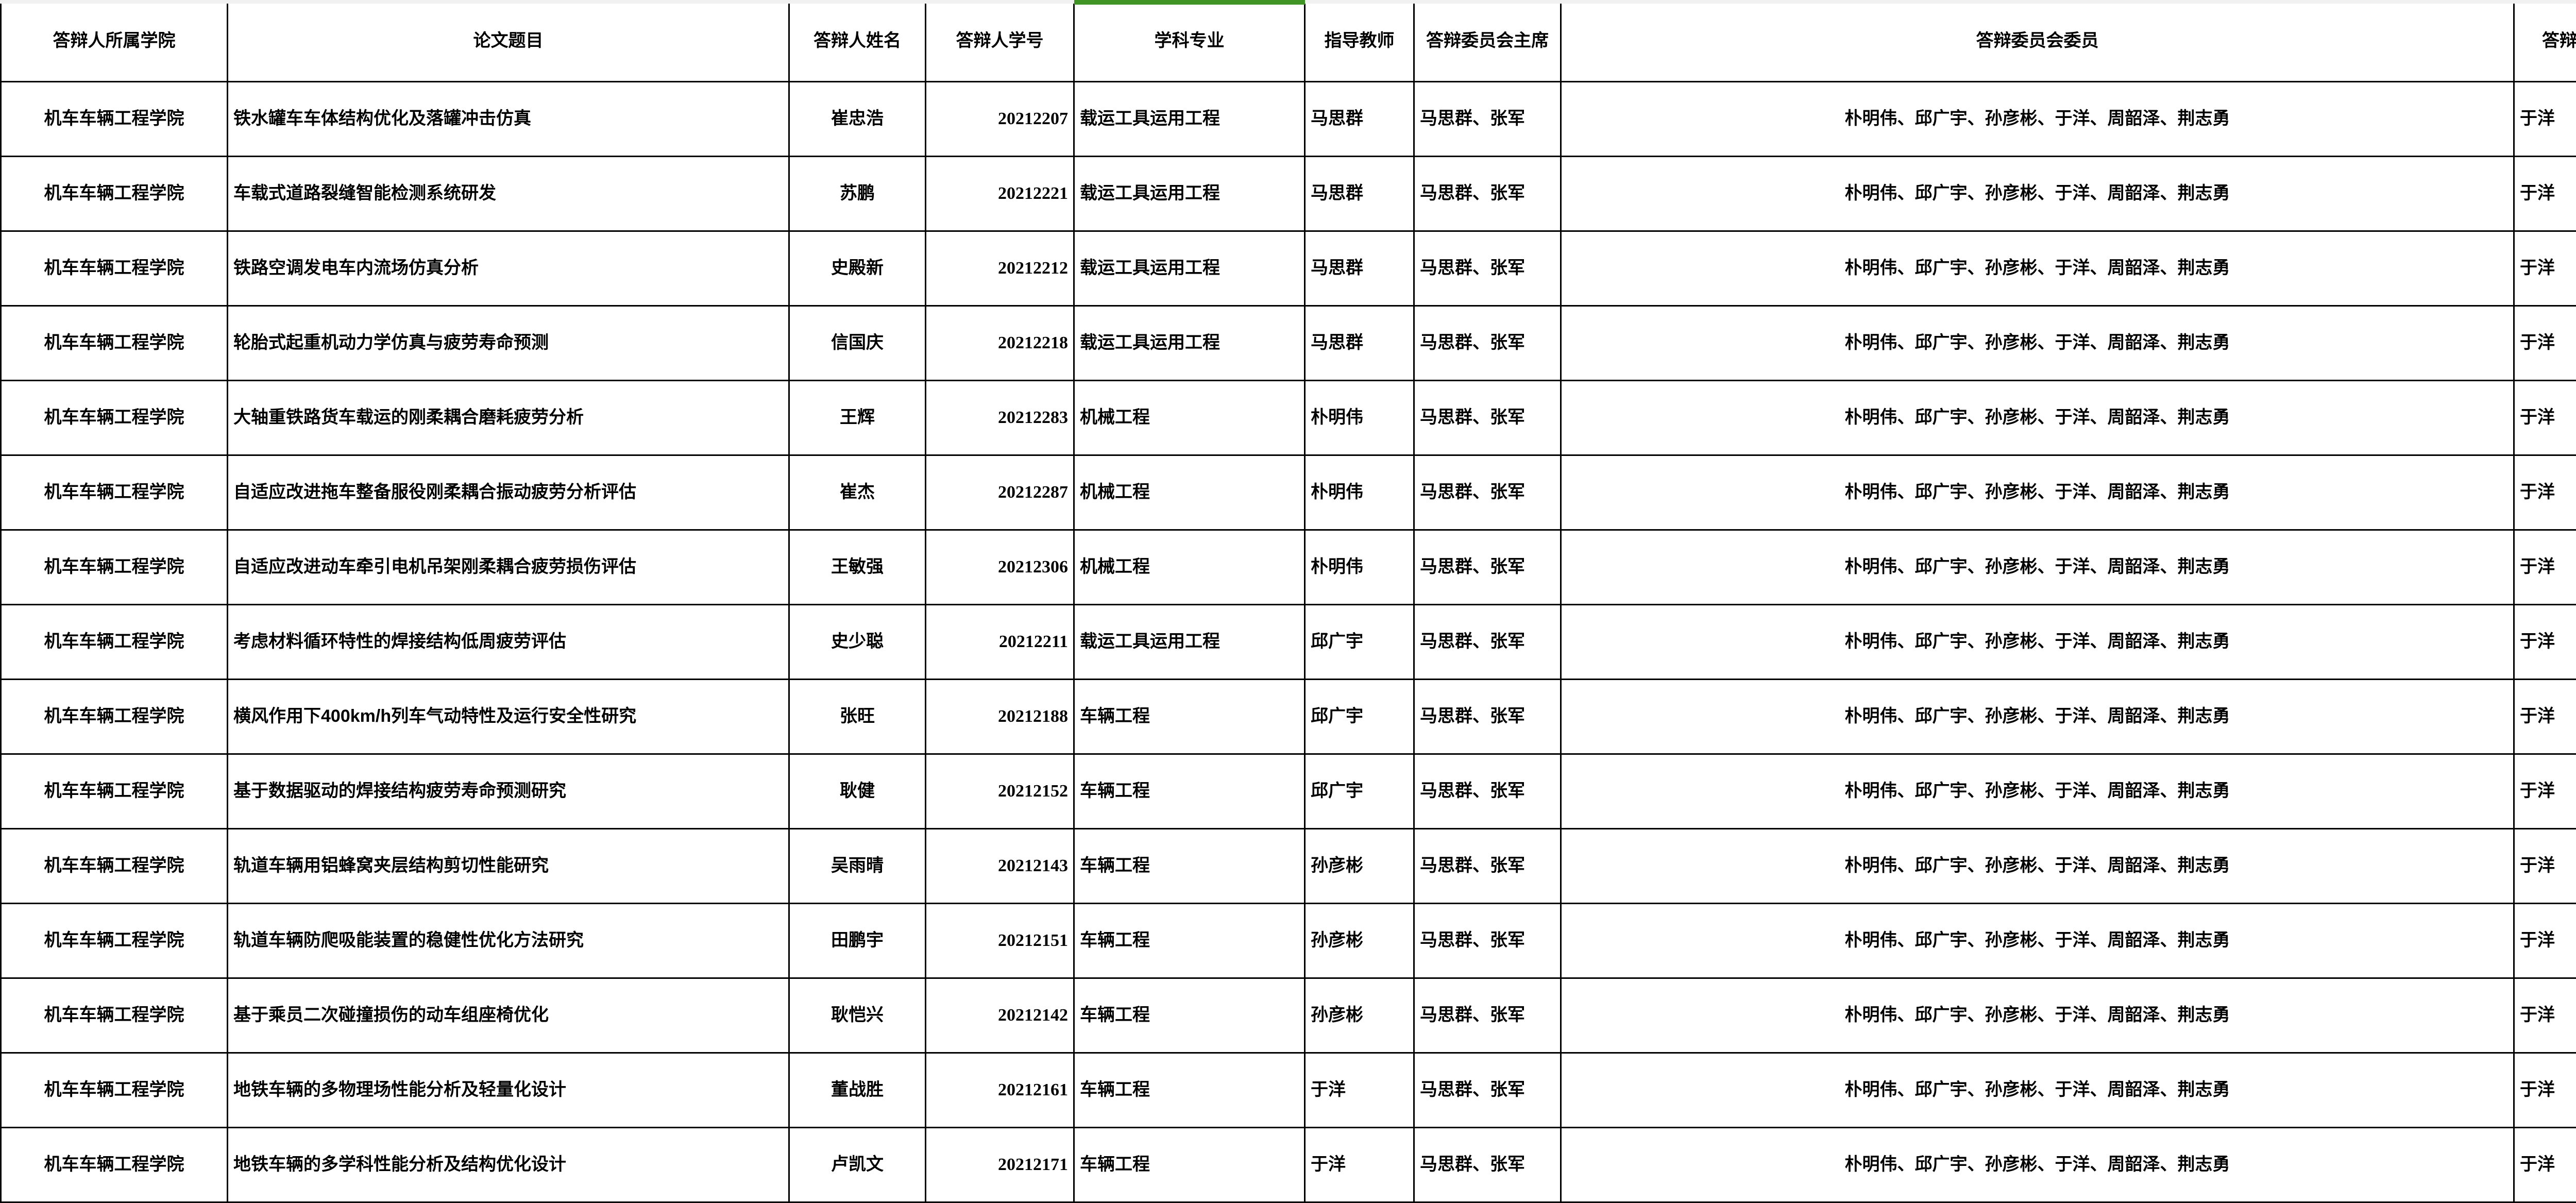 The width and height of the screenshot is (2576, 1203). What do you see at coordinates (1000, 418) in the screenshot?
I see `cell-student-id: 20212283` at bounding box center [1000, 418].